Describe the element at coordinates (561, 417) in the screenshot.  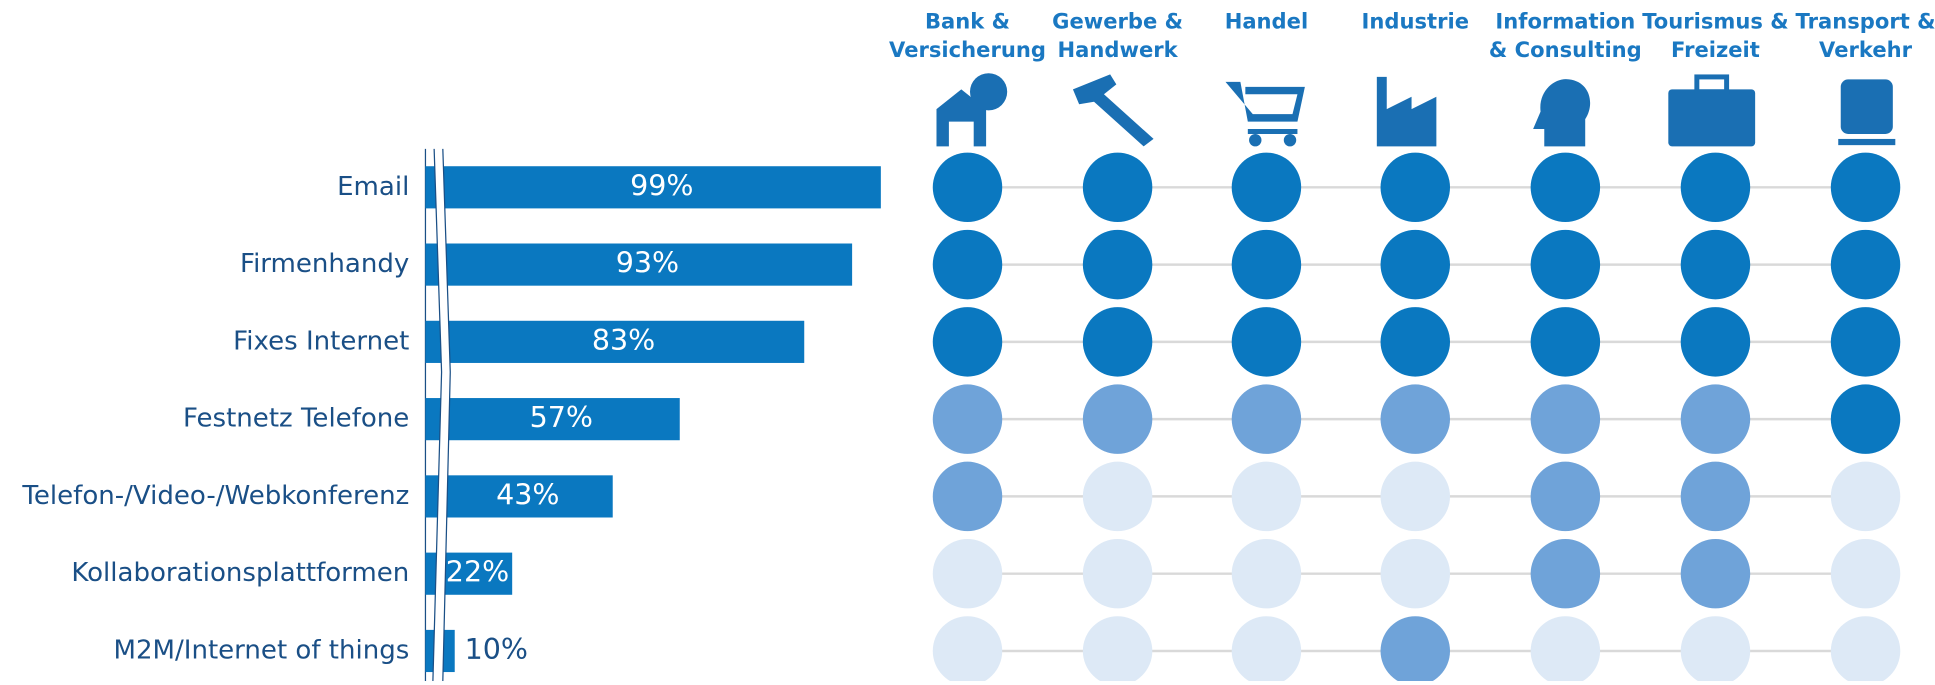
I see `value-label: 57%` at that location.